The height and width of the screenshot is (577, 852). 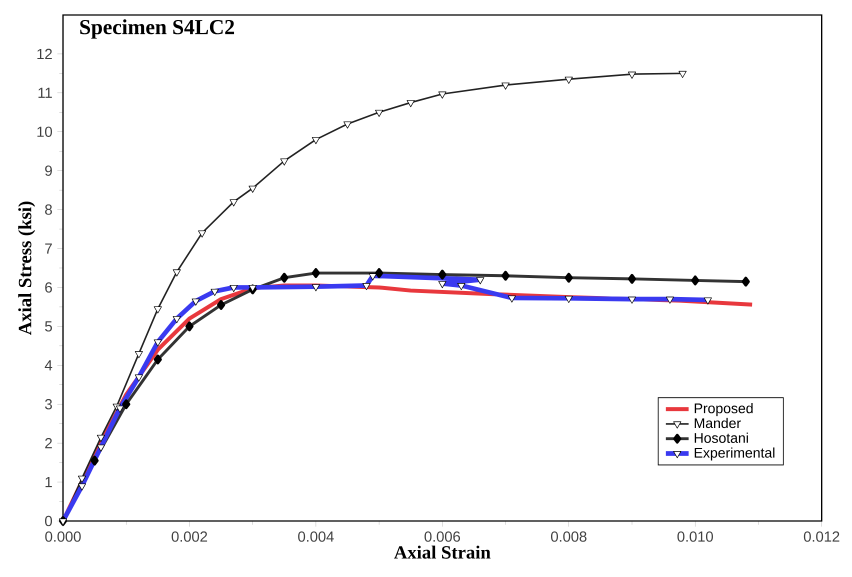 I want to click on y-tick-label: 2, so click(x=48, y=443).